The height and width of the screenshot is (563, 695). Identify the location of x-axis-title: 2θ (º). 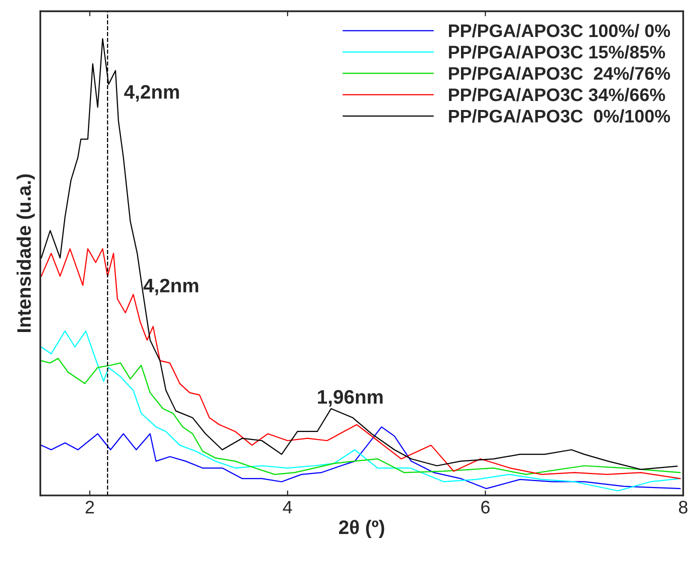
(361, 529).